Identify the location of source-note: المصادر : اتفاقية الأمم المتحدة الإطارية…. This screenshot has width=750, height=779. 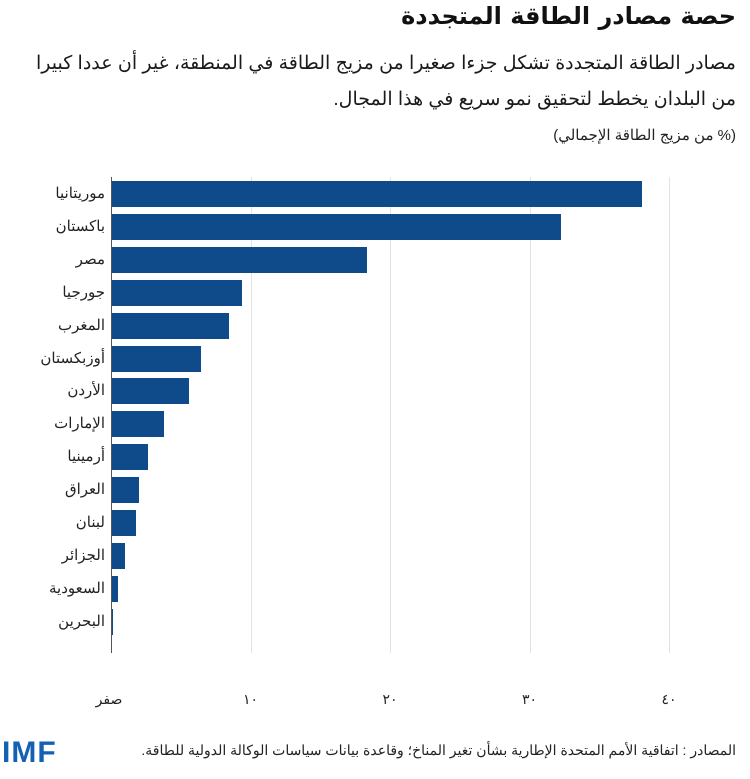
(438, 750).